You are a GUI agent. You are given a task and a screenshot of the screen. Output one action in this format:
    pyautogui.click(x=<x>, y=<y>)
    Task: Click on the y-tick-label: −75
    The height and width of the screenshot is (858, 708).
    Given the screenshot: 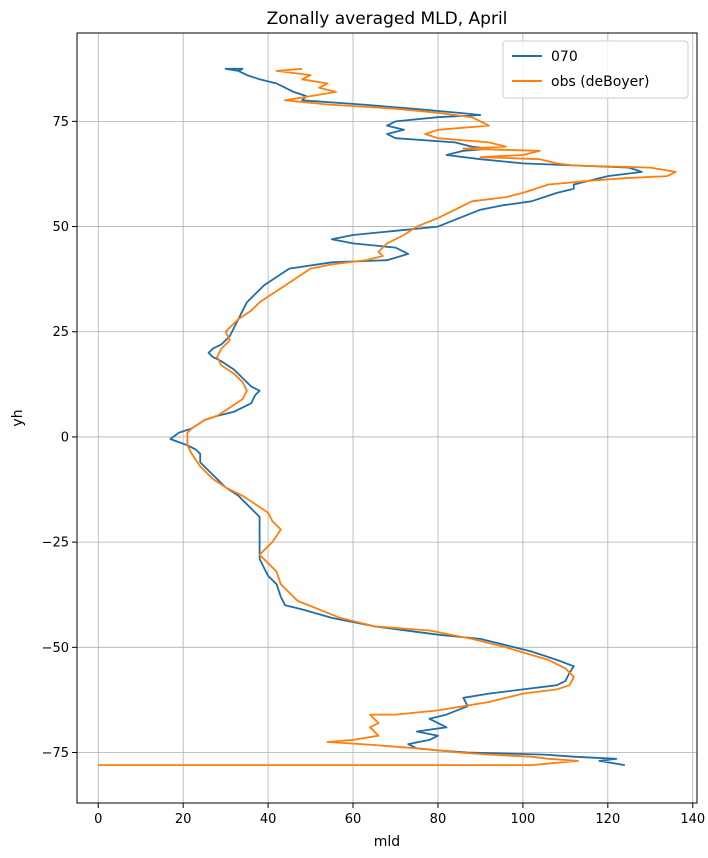 What is the action you would take?
    pyautogui.click(x=55, y=753)
    